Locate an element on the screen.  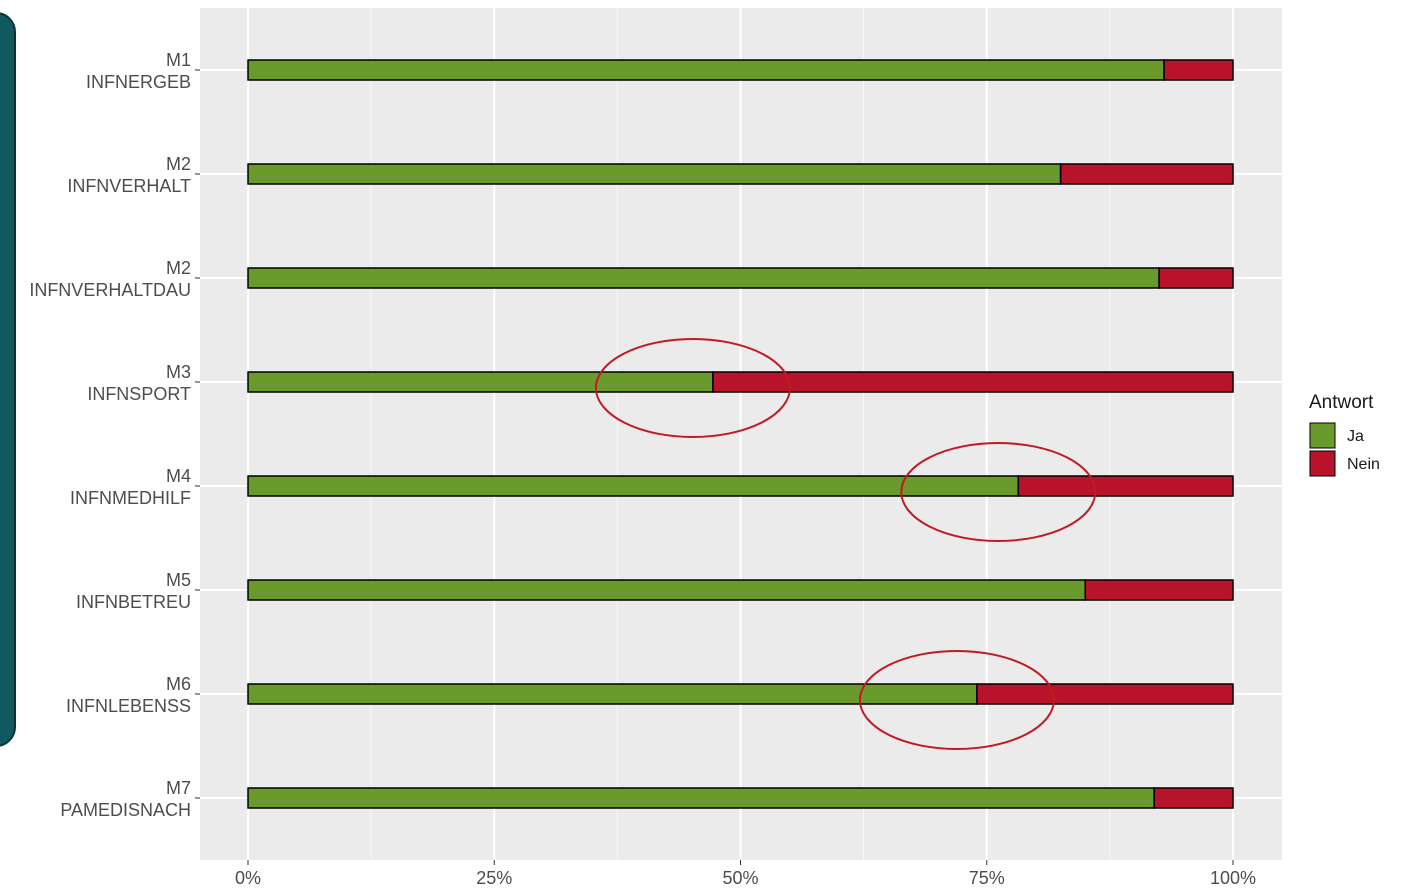
y-label-variable: INFNERGEB is located at coordinates (138, 82).